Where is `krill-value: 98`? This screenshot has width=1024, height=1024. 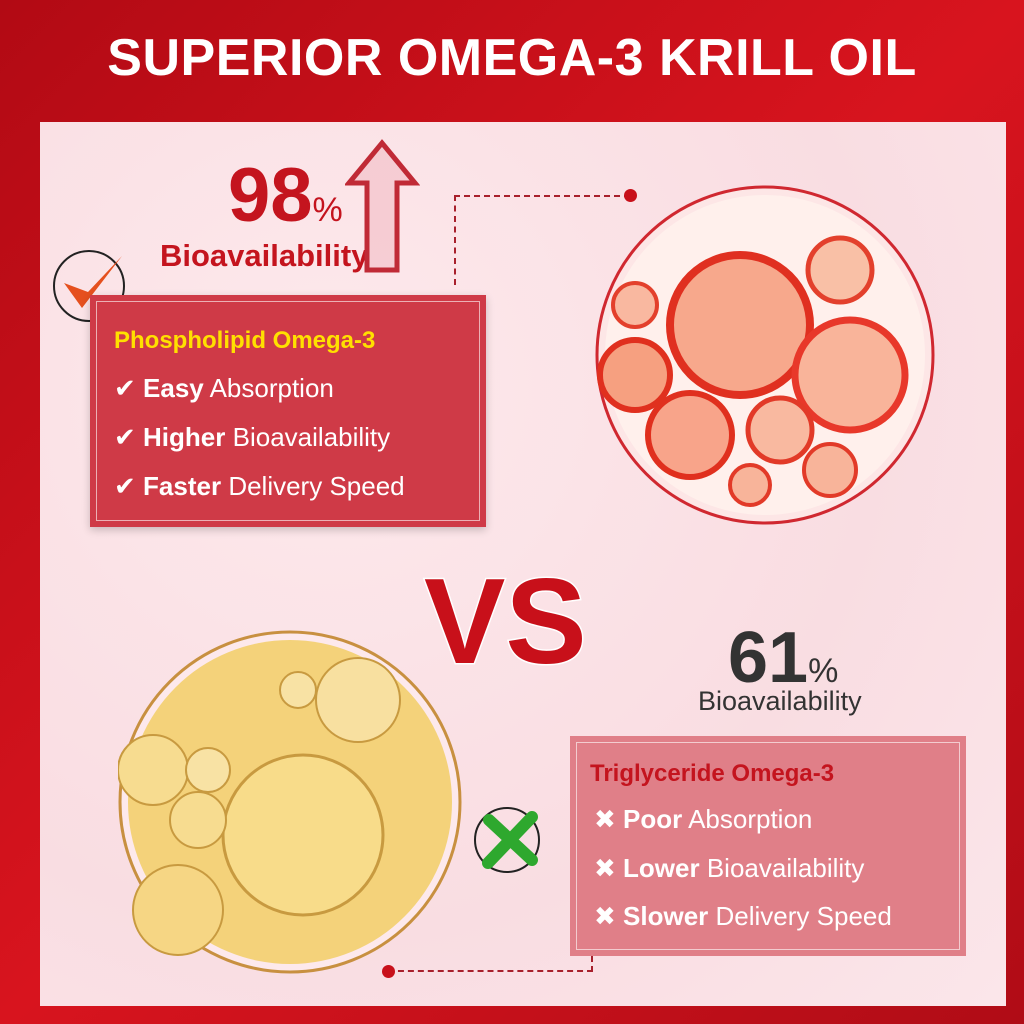
krill-value: 98 is located at coordinates (270, 195).